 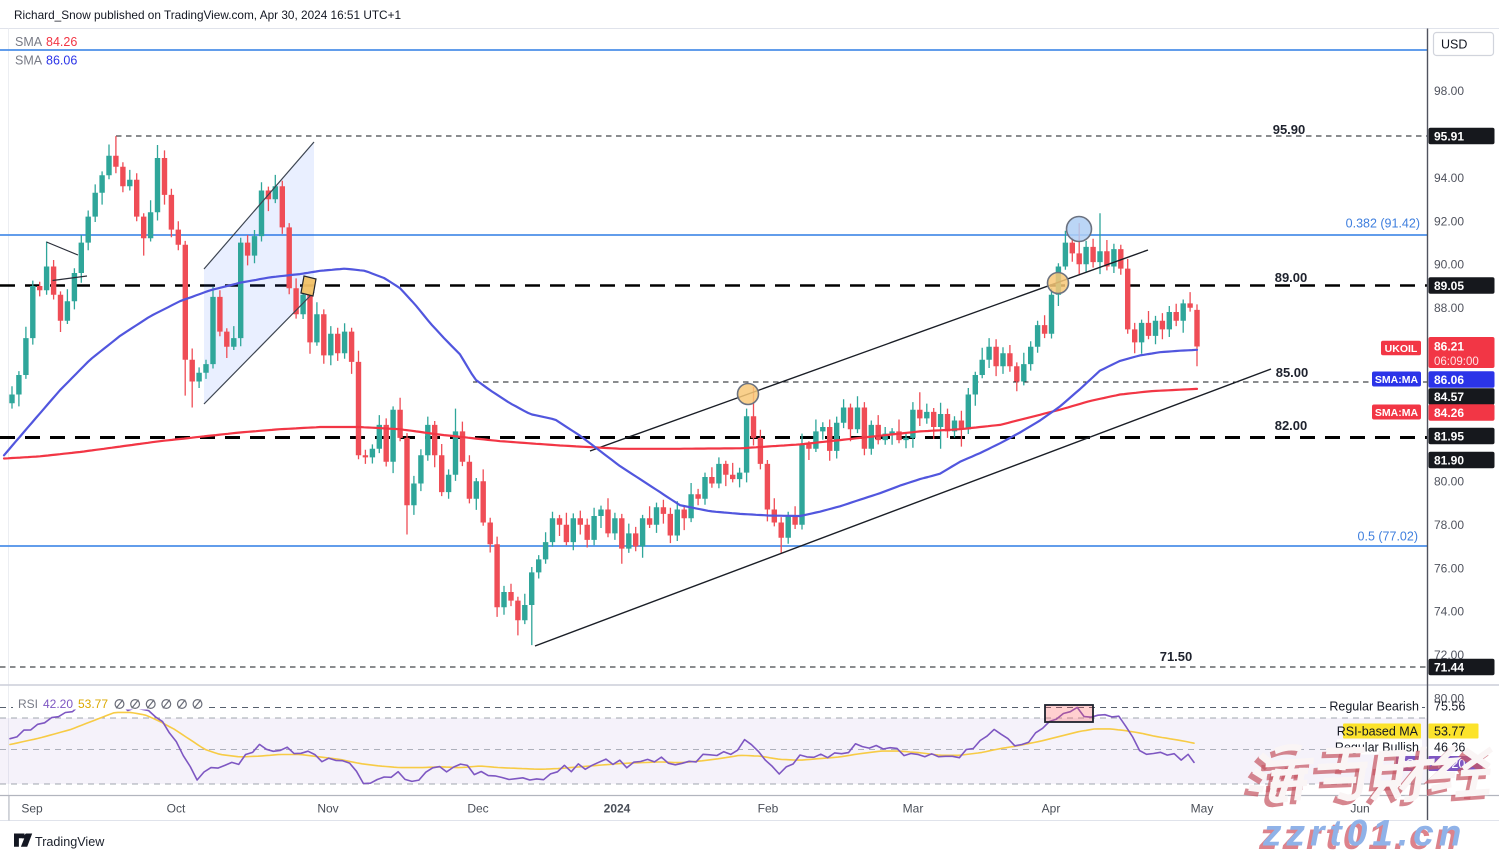 What do you see at coordinates (1449, 347) in the screenshot?
I see `svg-text: 86.21` at bounding box center [1449, 347].